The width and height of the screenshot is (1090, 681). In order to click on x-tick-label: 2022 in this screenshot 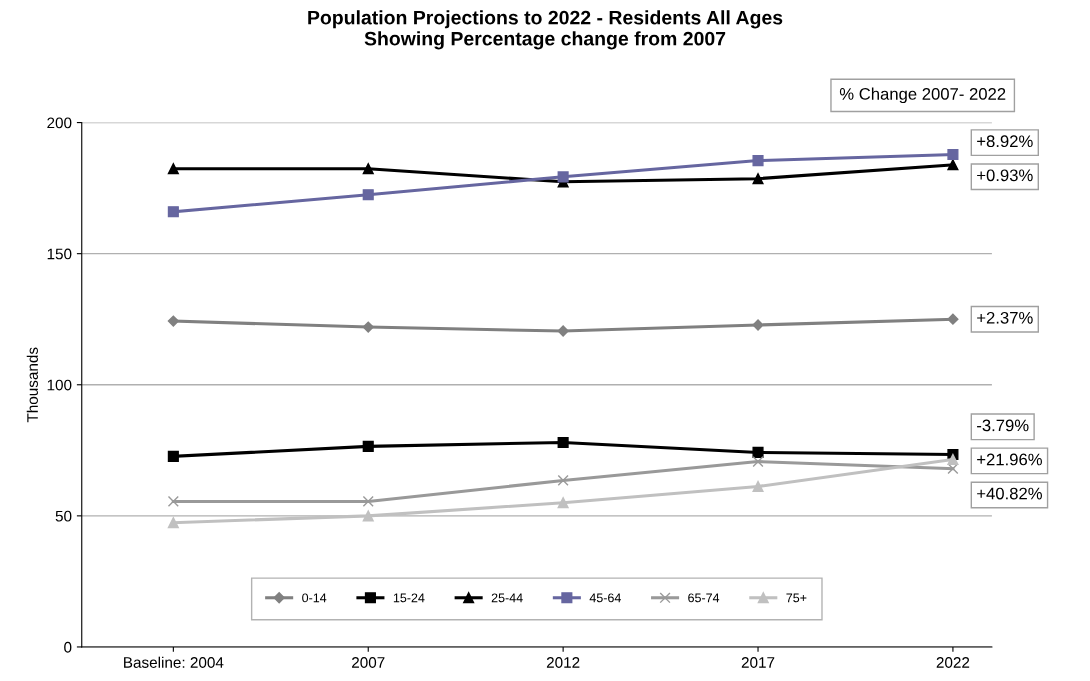, I will do `click(953, 662)`.